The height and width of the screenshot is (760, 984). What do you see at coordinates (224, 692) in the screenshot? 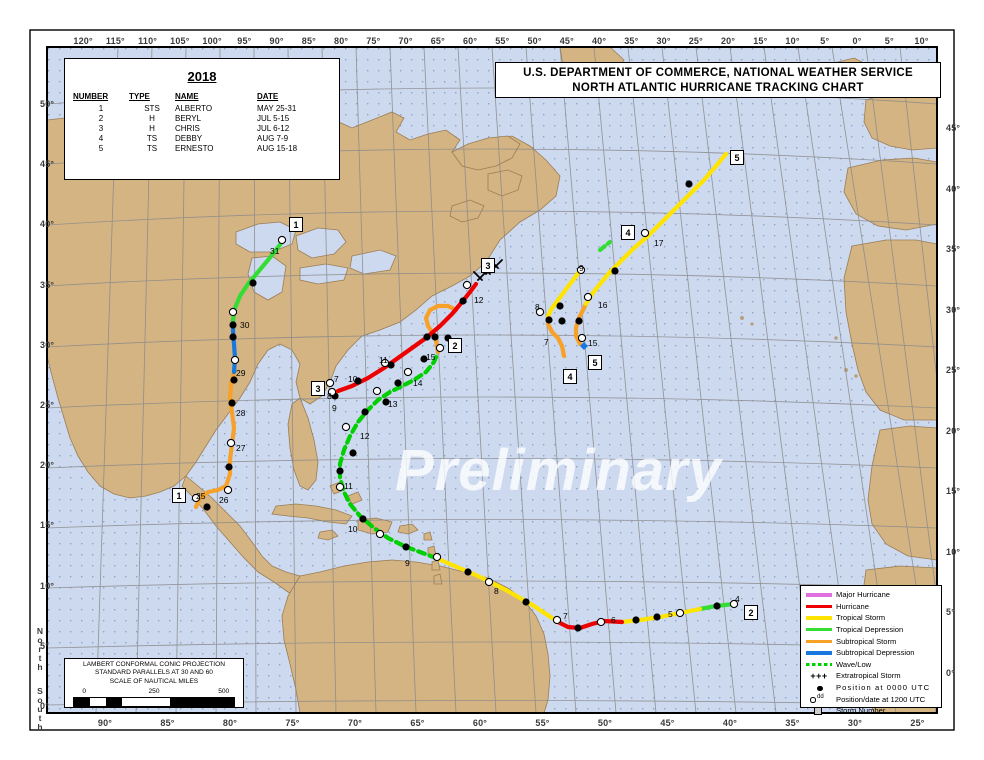
I see `scale-tick-500: 500` at bounding box center [224, 692].